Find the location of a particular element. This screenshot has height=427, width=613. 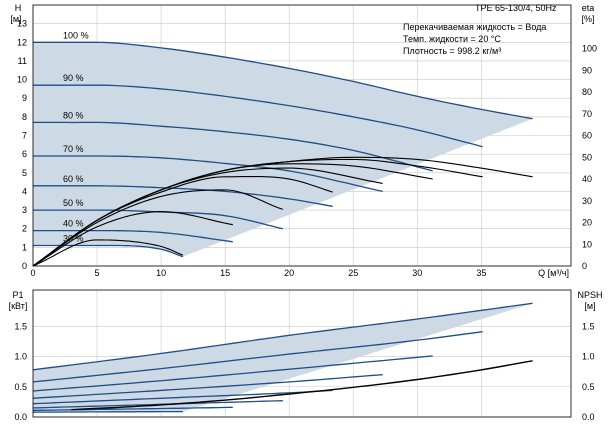

y2-tick-label: 1.0 is located at coordinates (588, 357).